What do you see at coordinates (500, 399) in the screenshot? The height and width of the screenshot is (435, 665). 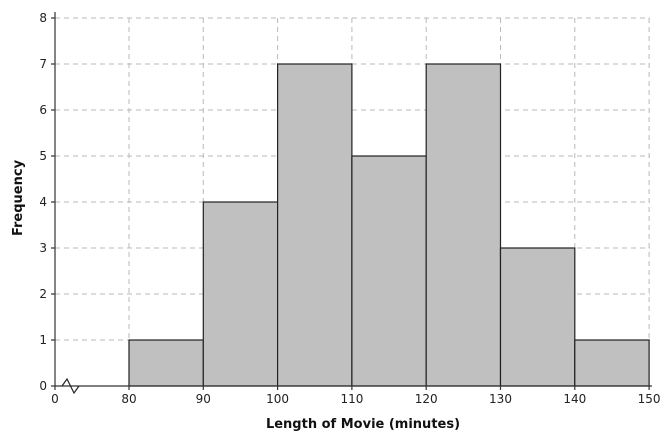 I see `x-tick-label: 130` at bounding box center [500, 399].